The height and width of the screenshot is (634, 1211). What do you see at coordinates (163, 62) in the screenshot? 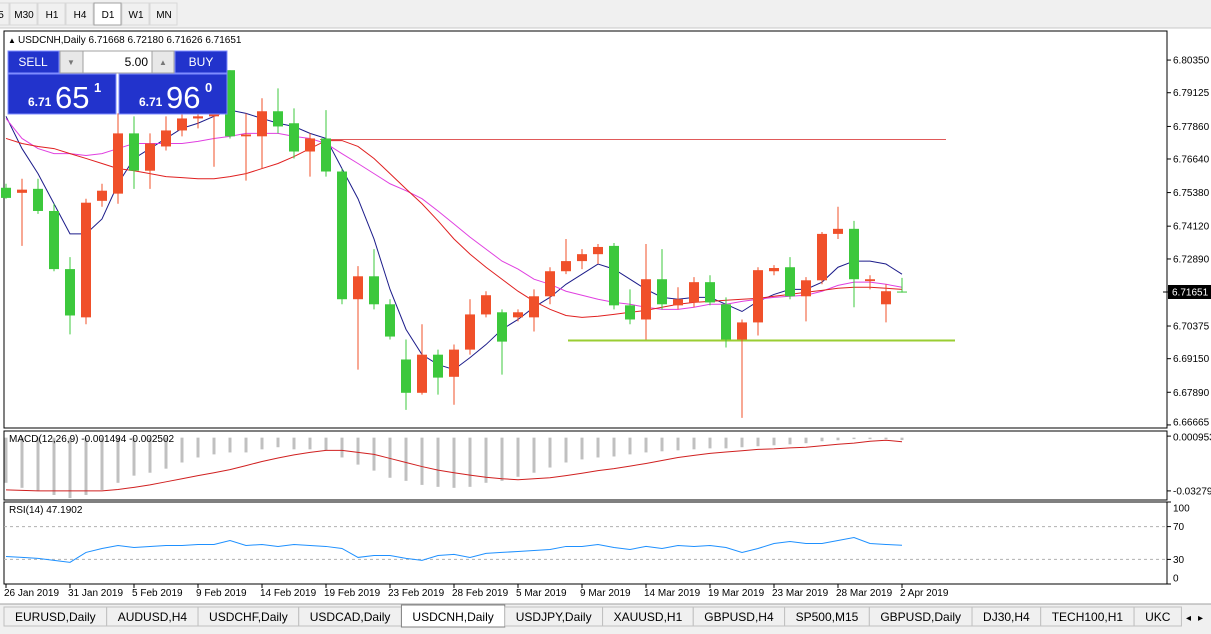
I see `volume-up` at bounding box center [163, 62].